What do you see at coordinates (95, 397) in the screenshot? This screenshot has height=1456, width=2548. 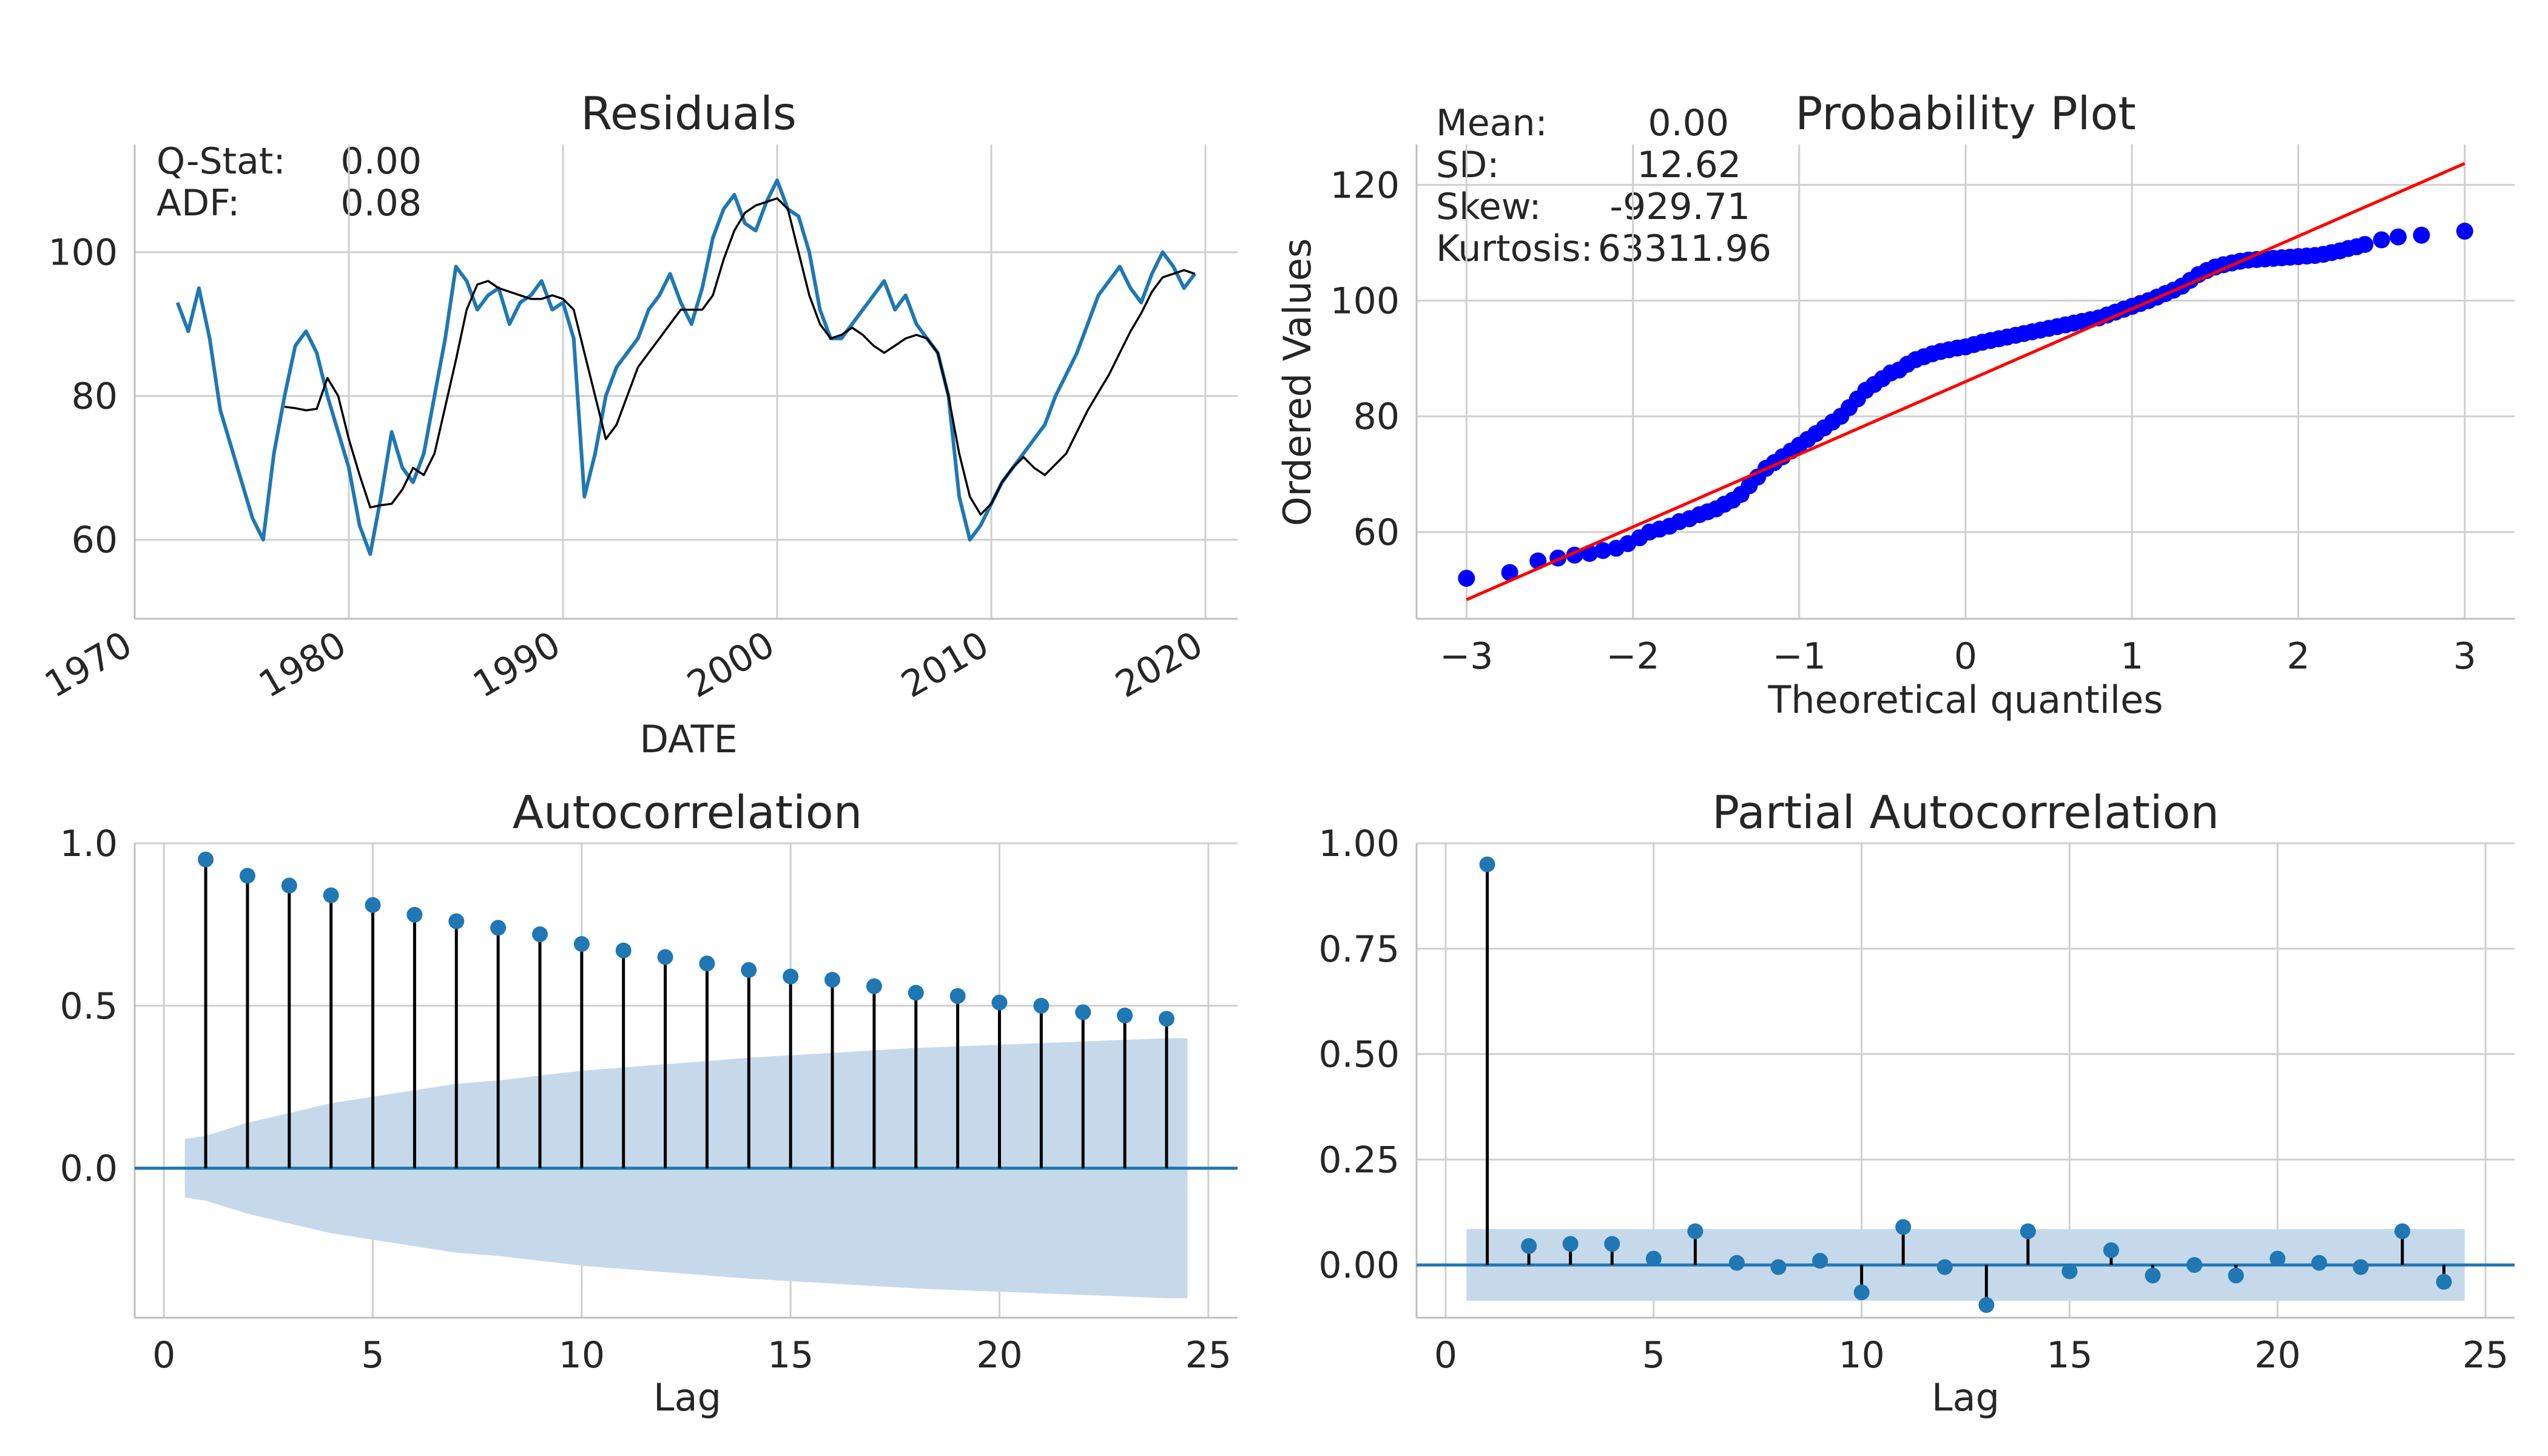 I see `residuals-ytick-label: 80` at bounding box center [95, 397].